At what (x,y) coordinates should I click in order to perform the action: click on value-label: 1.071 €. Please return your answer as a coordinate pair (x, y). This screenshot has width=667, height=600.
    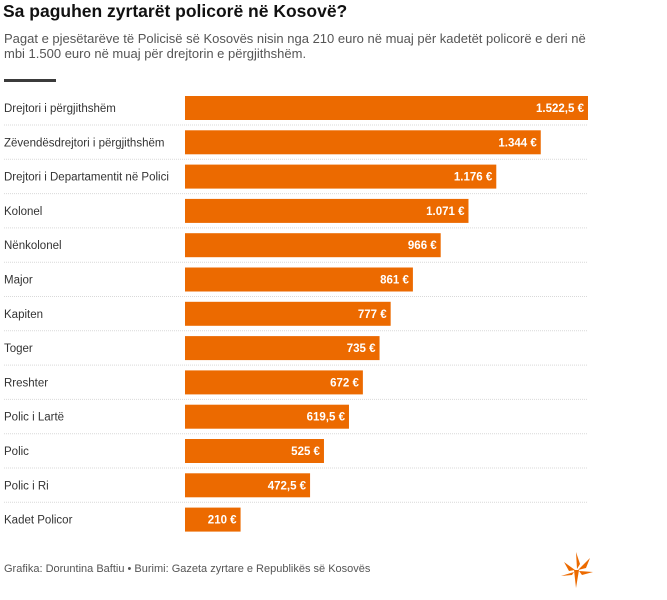
    Looking at the image, I should click on (445, 212).